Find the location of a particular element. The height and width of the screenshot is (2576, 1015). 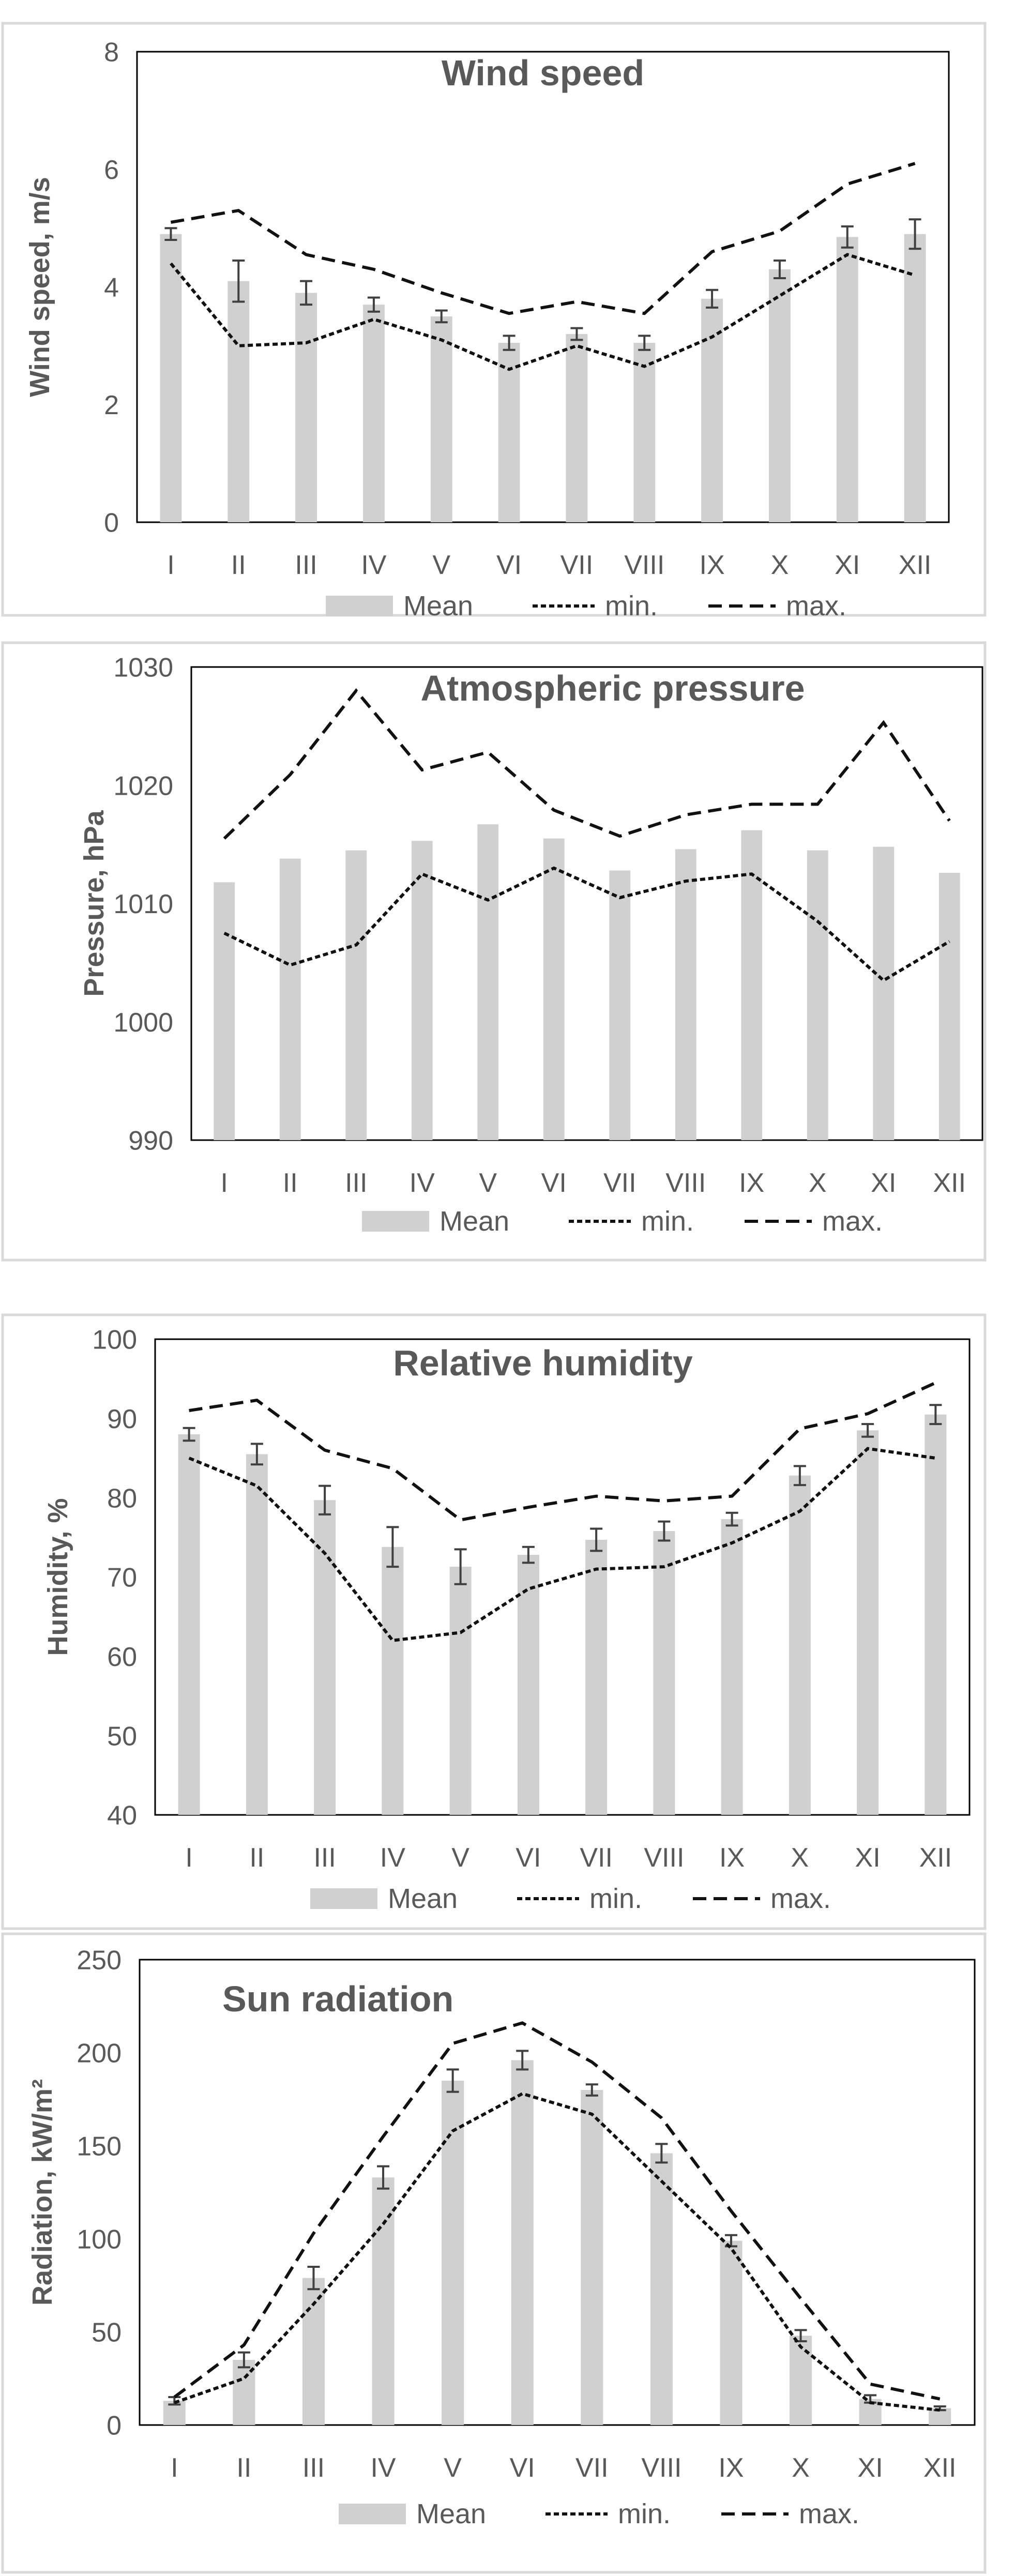

chart-title: Wind speed is located at coordinates (543, 73).